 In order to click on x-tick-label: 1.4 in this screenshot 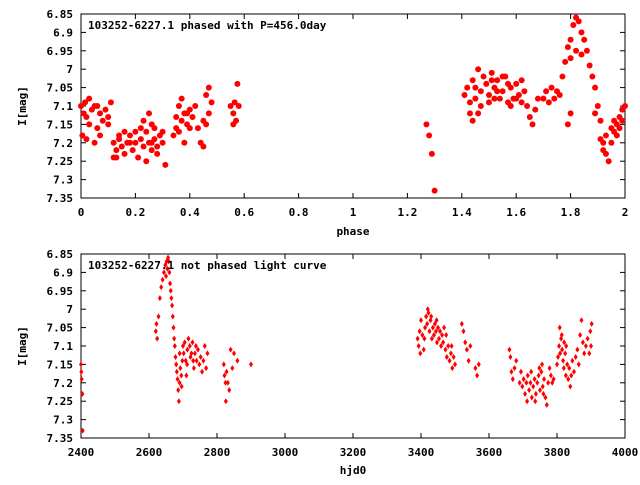, I will do `click(462, 212)`.